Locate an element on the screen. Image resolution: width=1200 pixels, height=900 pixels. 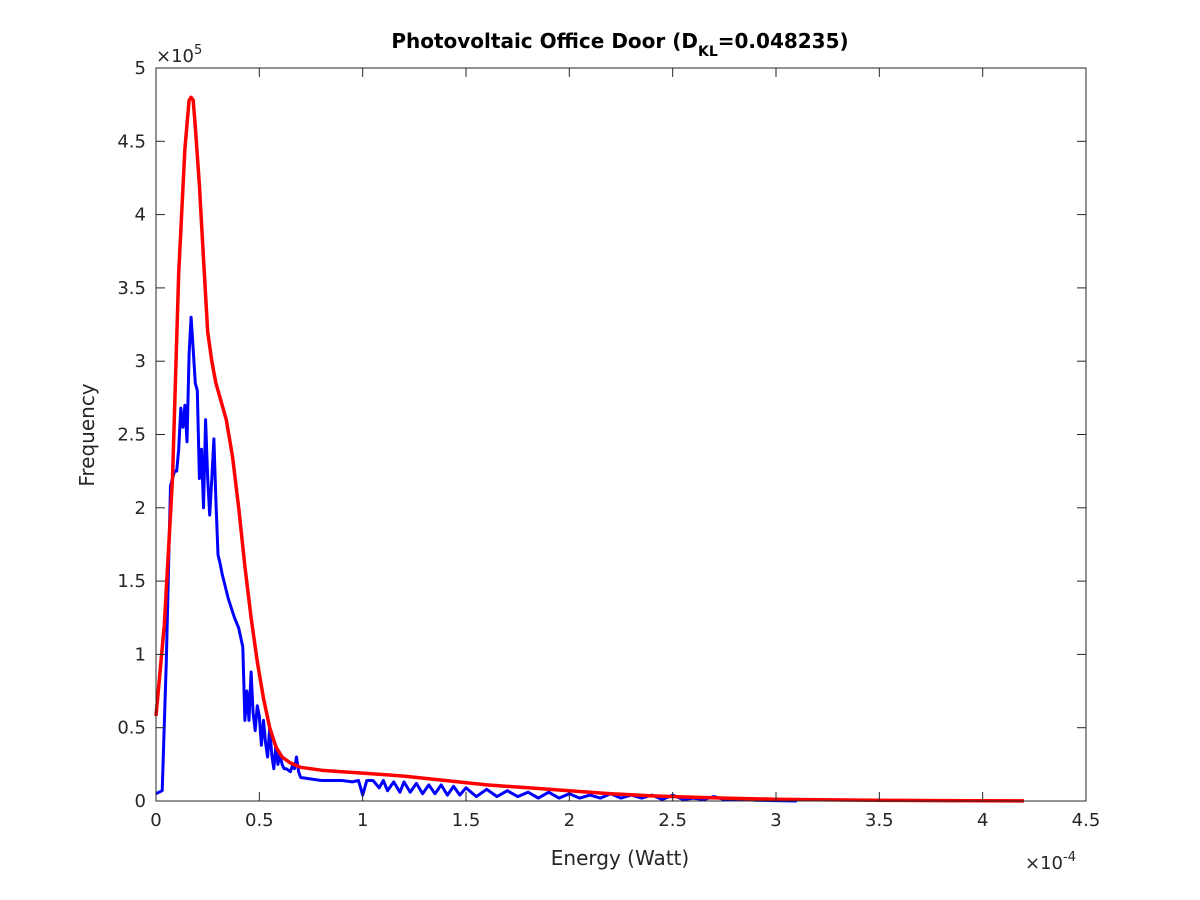
y-exponent-label: ×10⁵ is located at coordinates (179, 55).